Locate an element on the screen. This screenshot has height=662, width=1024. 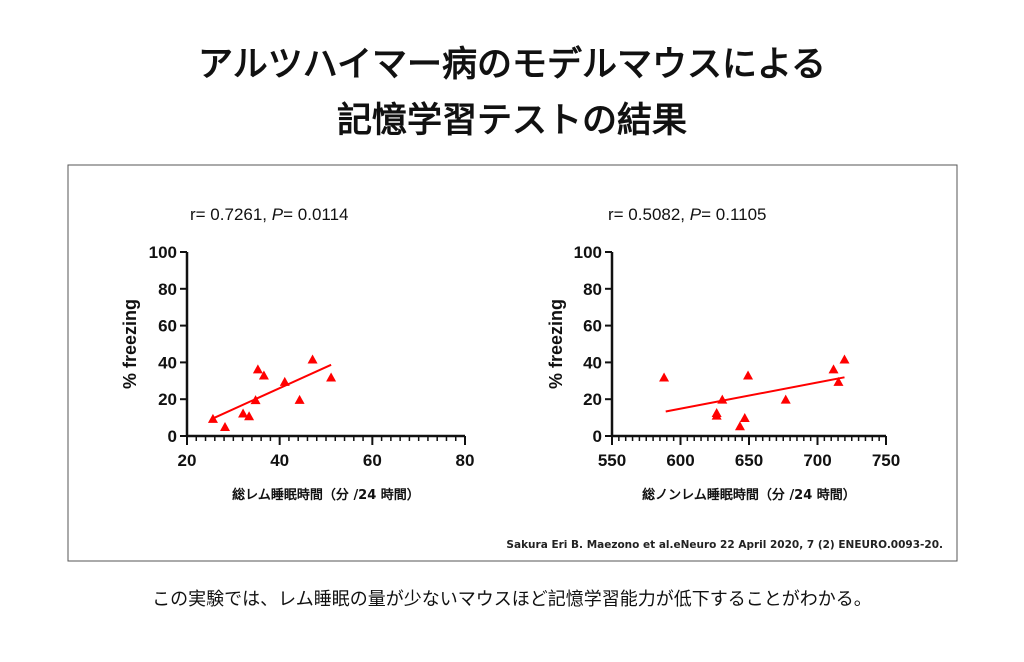
x-axis-label: 総ノンレム睡眠時間（分 /24 時間） is located at coordinates (749, 495).